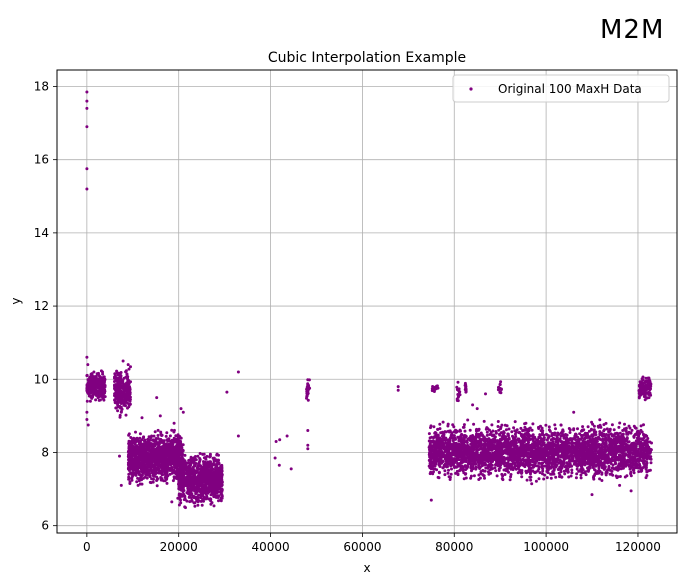 The height and width of the screenshot is (585, 687). What do you see at coordinates (367, 58) in the screenshot?
I see `chart-title: Cubic Interpolation Example` at bounding box center [367, 58].